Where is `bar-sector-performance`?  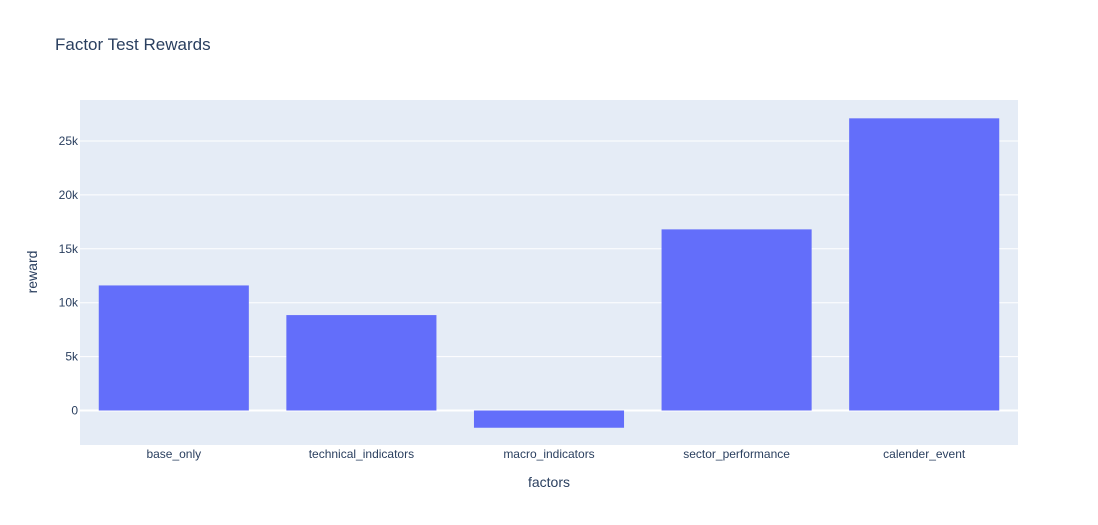 bar-sector-performance is located at coordinates (736, 320).